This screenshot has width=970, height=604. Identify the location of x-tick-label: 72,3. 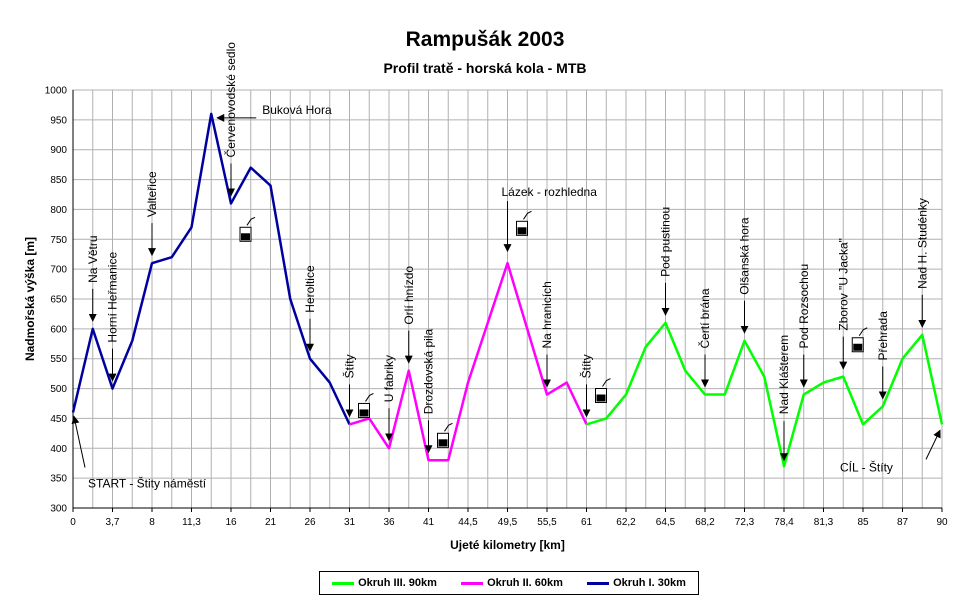
(745, 522).